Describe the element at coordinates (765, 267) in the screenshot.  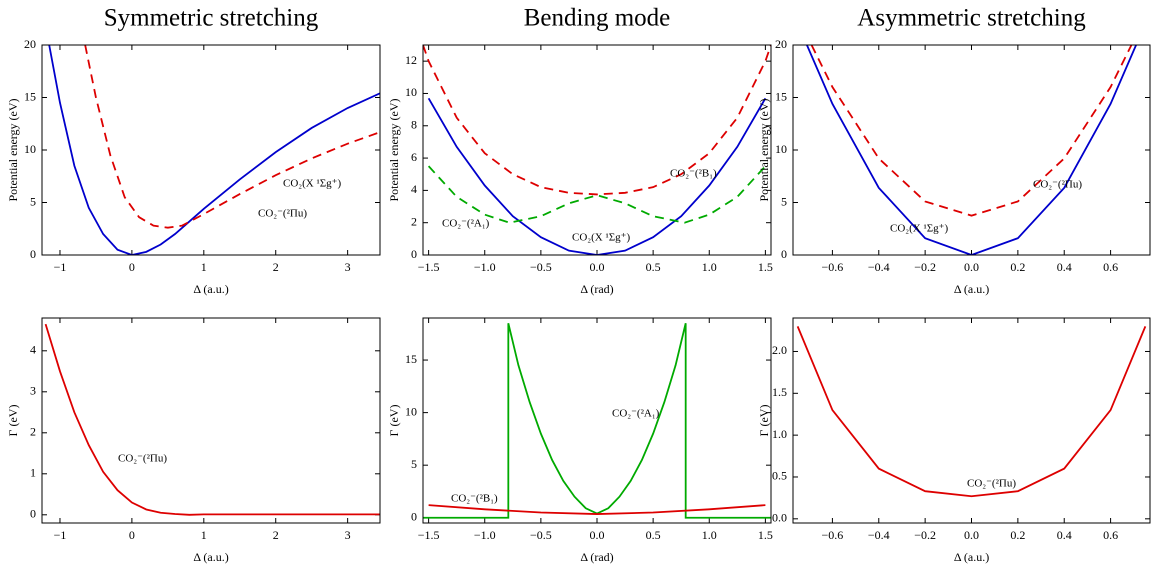
I see `x-tick-label: 1.5` at that location.